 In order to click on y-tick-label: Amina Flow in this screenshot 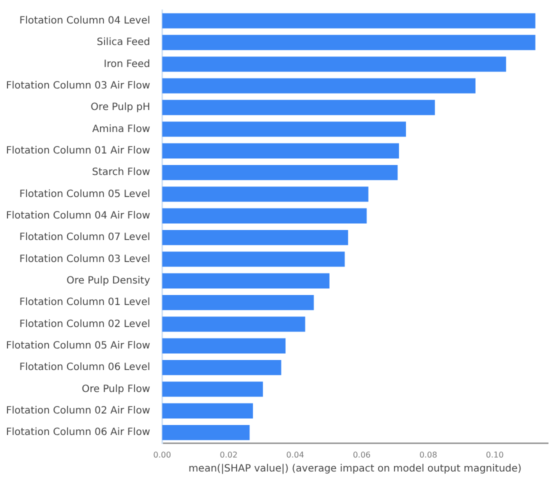, I will do `click(121, 129)`.